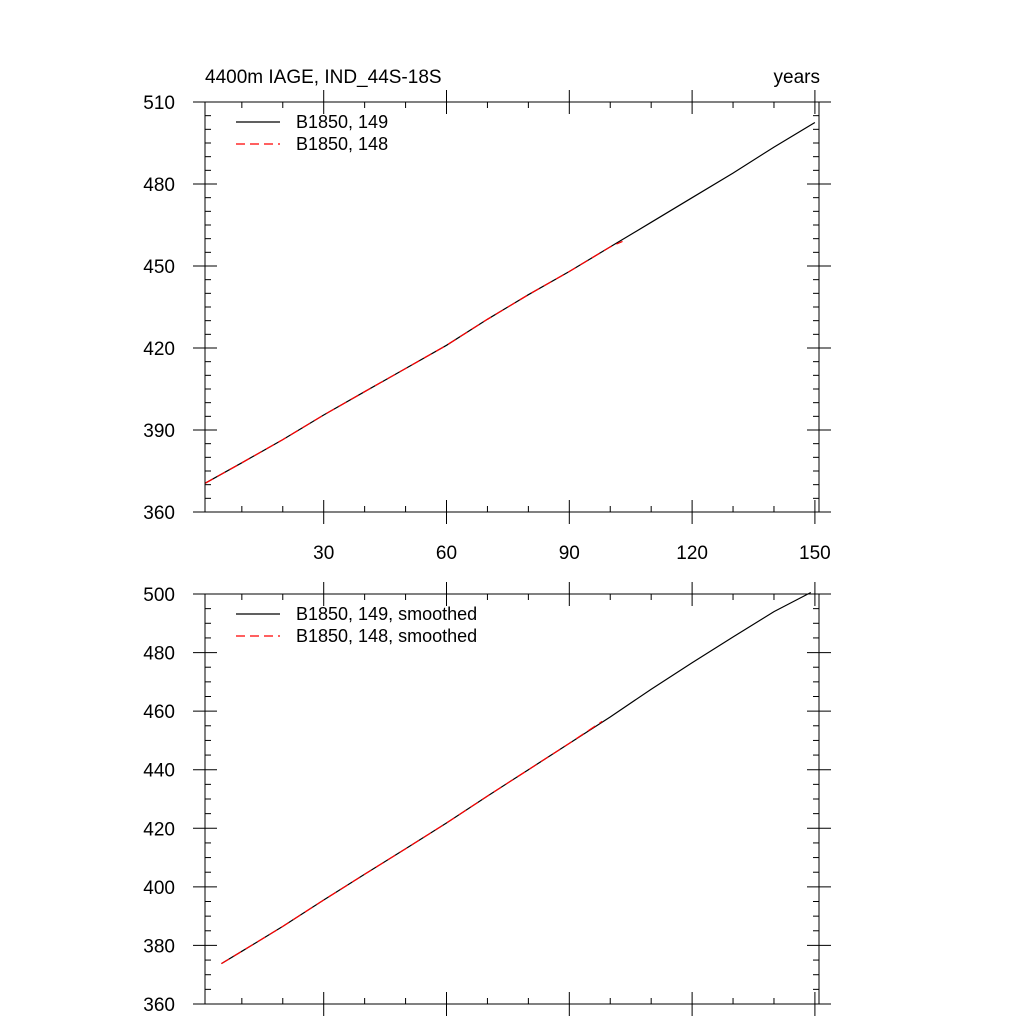 The image size is (1024, 1024). Describe the element at coordinates (569, 553) in the screenshot. I see `top-x-tick-label: 90` at that location.